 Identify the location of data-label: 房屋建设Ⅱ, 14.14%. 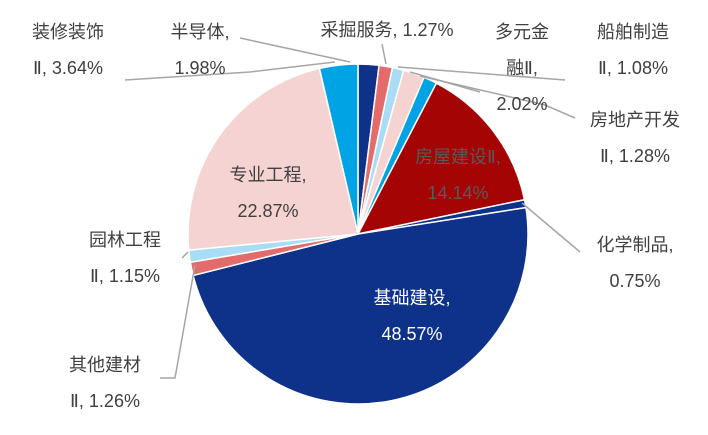
(458, 175).